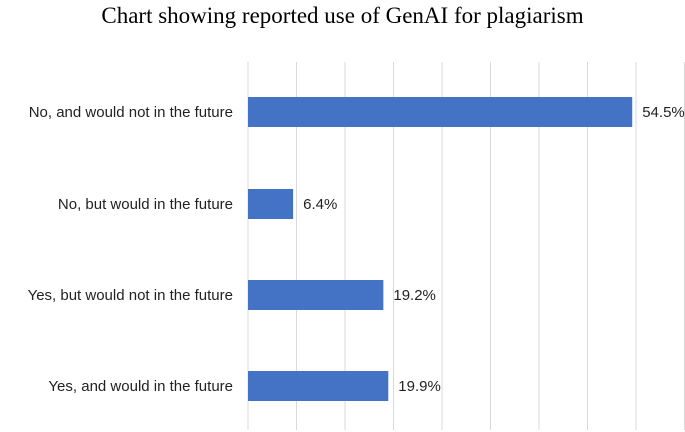  I want to click on data-label-0: 54.5%, so click(663, 112).